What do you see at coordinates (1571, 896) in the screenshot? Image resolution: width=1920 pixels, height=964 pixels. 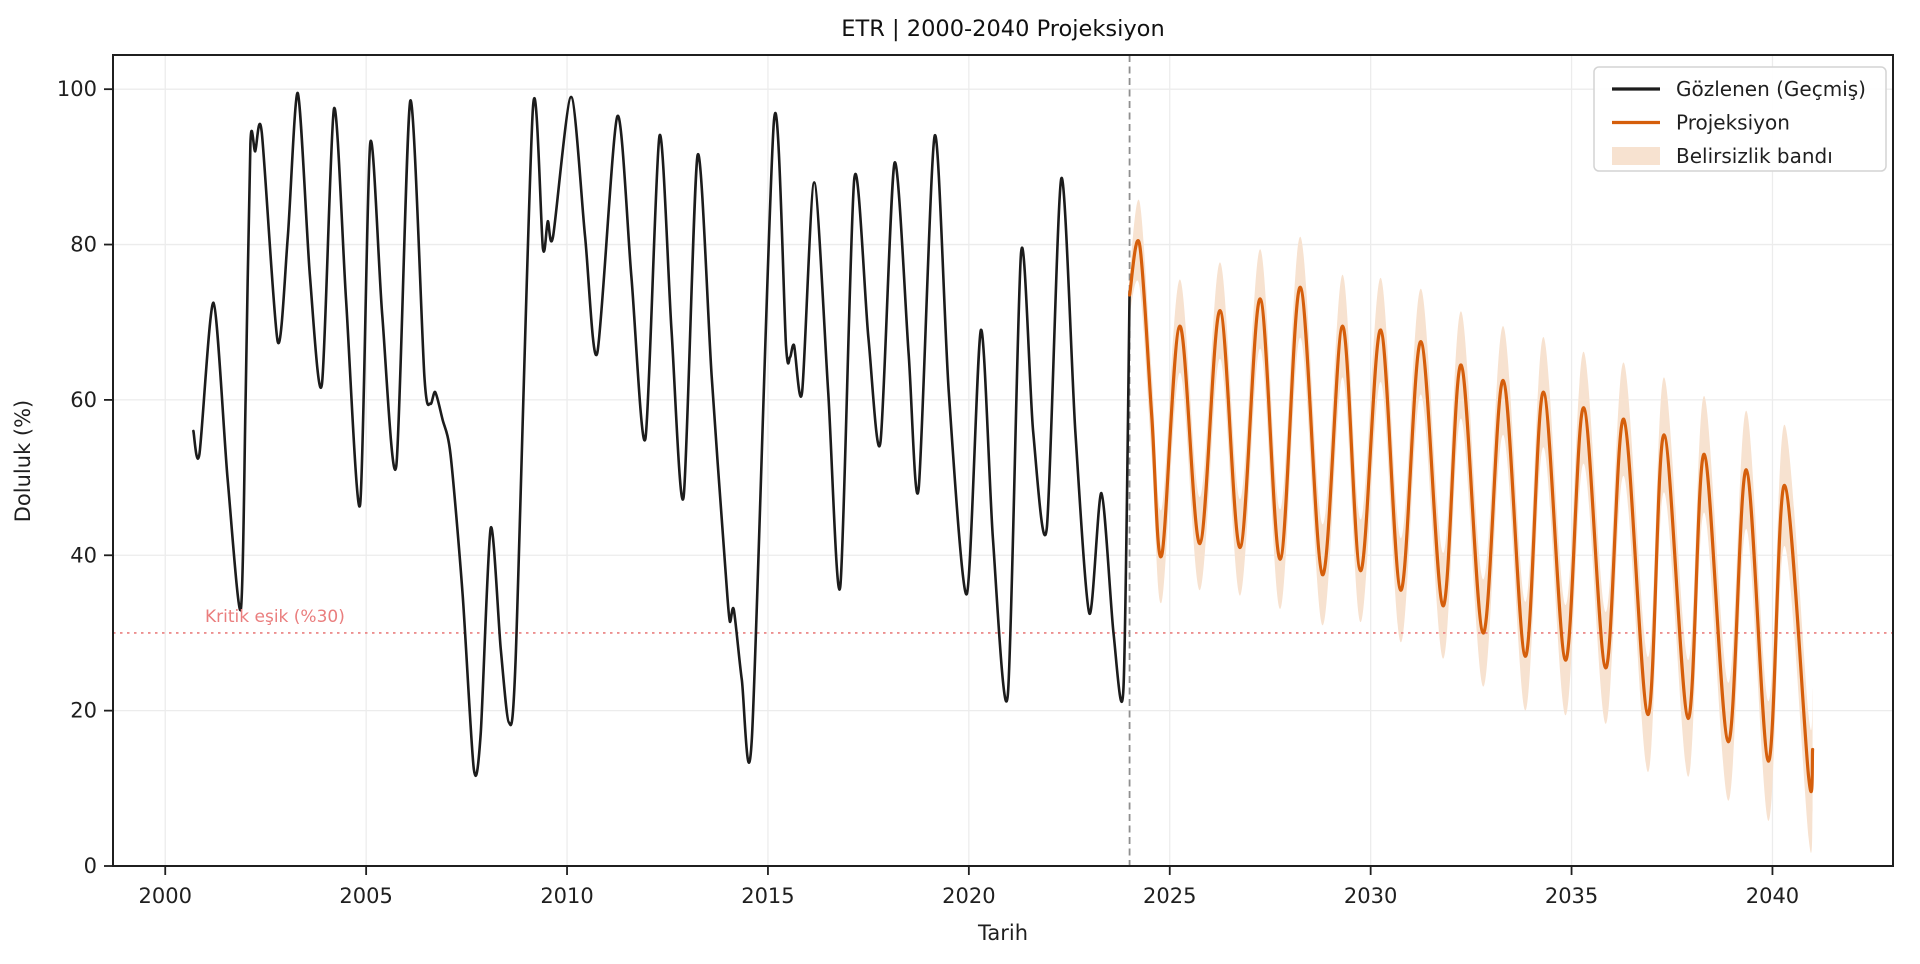 I see `x-tick-label: 2035` at bounding box center [1571, 896].